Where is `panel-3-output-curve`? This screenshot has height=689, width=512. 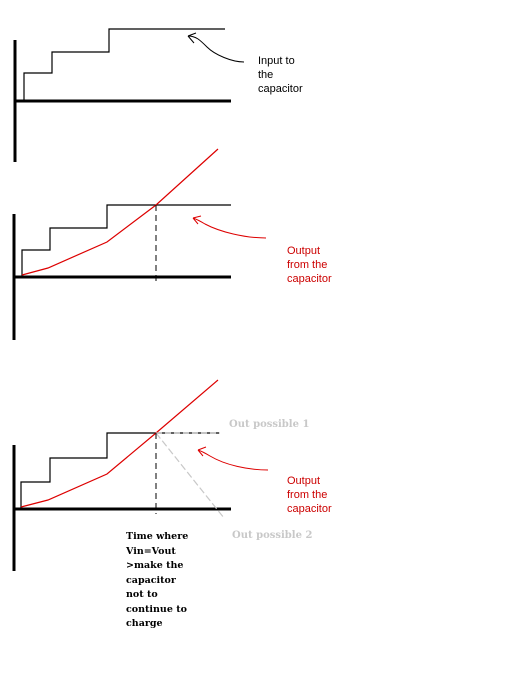 panel-3-output-curve is located at coordinates (119, 443).